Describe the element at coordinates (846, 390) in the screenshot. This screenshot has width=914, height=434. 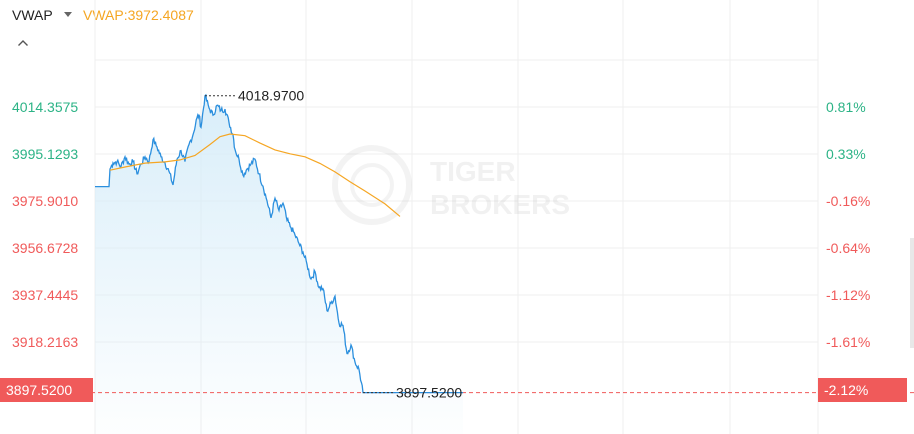
I see `current-pct-text: -2.12%` at that location.